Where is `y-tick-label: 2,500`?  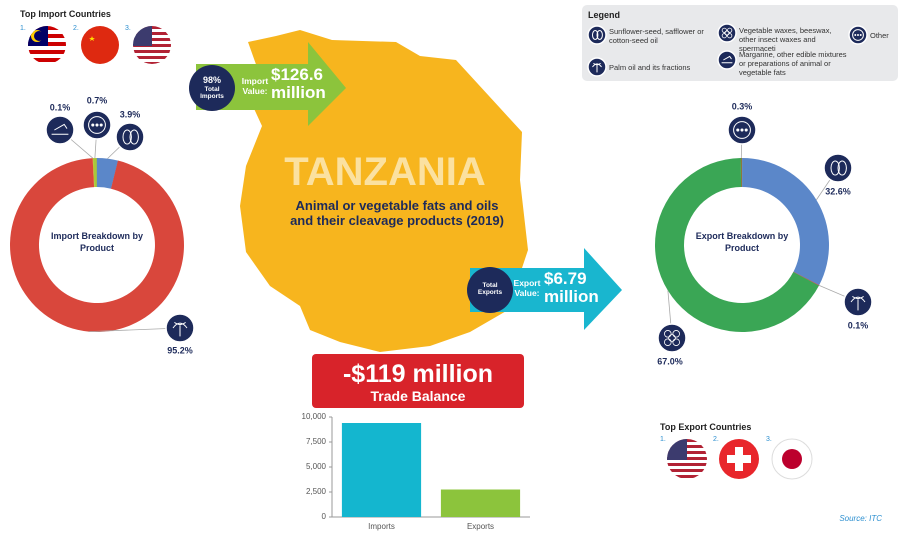 y-tick-label: 2,500 is located at coordinates (316, 491).